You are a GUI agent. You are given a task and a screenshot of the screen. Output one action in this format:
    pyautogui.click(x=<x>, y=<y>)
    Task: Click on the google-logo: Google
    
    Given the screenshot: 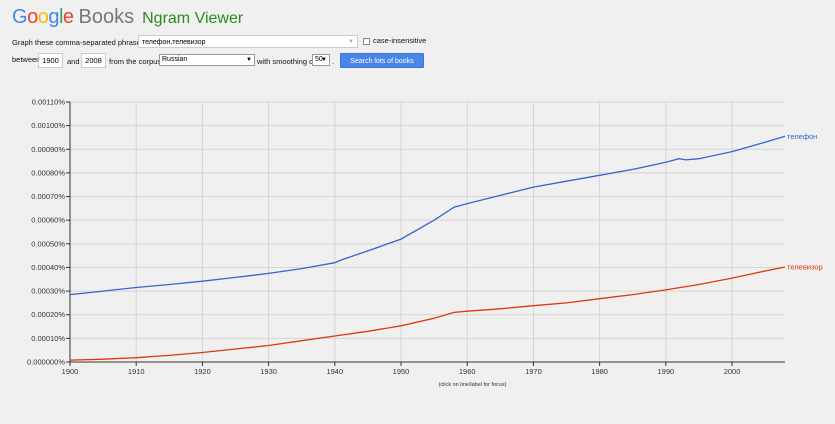 What is the action you would take?
    pyautogui.click(x=43, y=17)
    